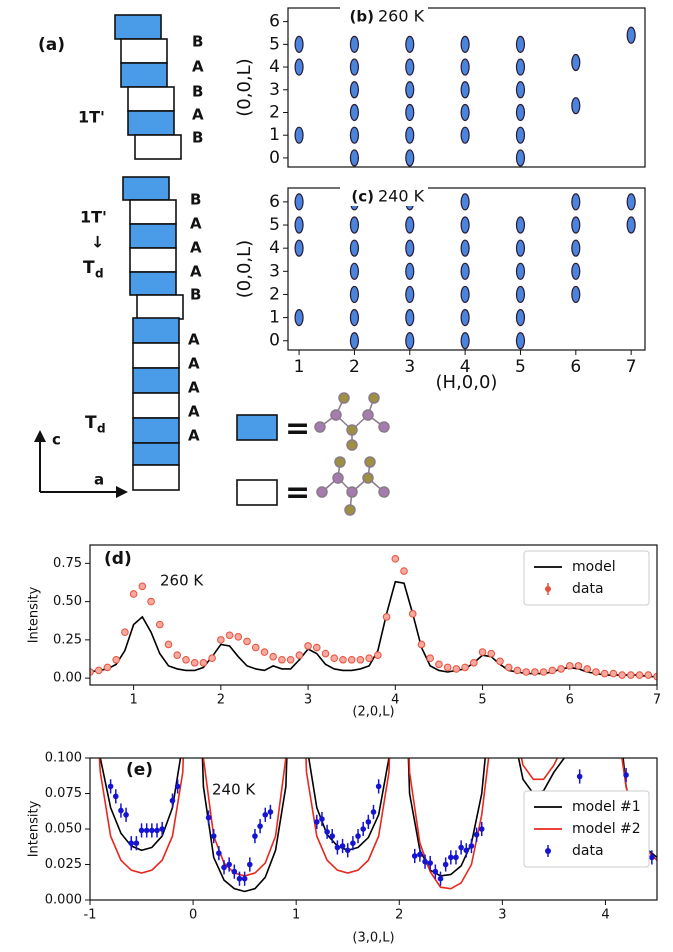 The image size is (673, 952). What do you see at coordinates (34, 614) in the screenshot?
I see `y-axis-label: Intensity` at bounding box center [34, 614].